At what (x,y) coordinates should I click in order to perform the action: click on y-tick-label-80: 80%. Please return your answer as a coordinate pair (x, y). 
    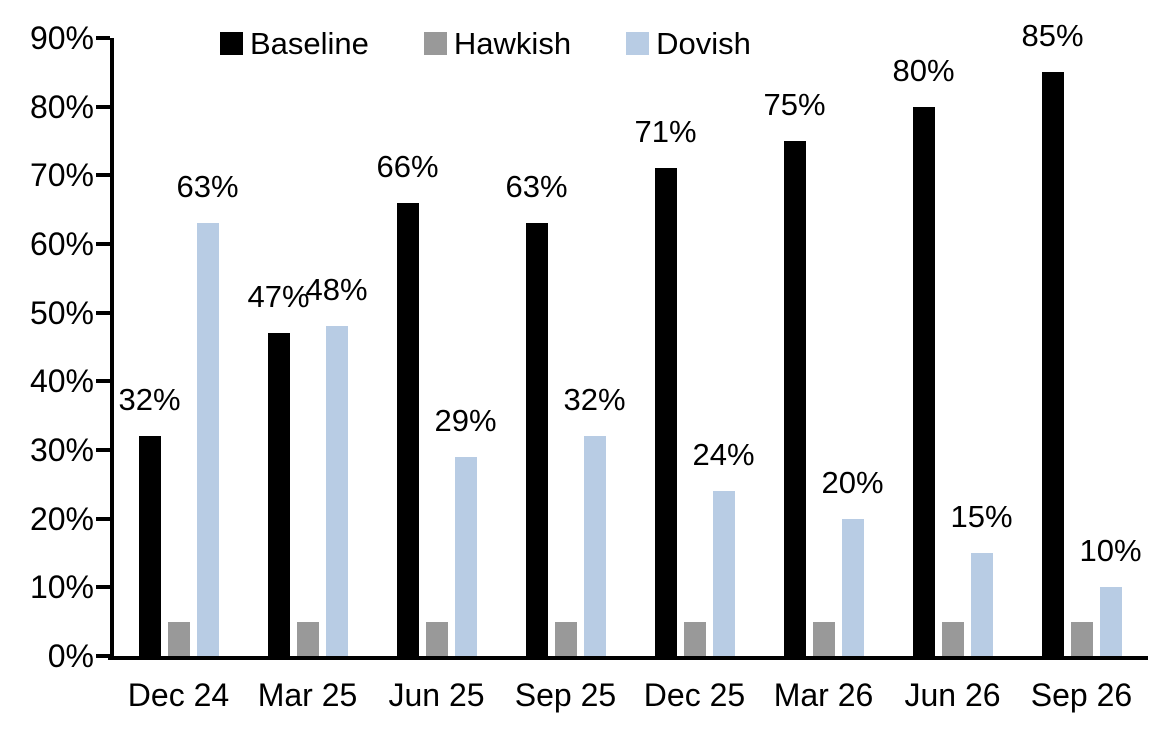
    Looking at the image, I should click on (61, 106).